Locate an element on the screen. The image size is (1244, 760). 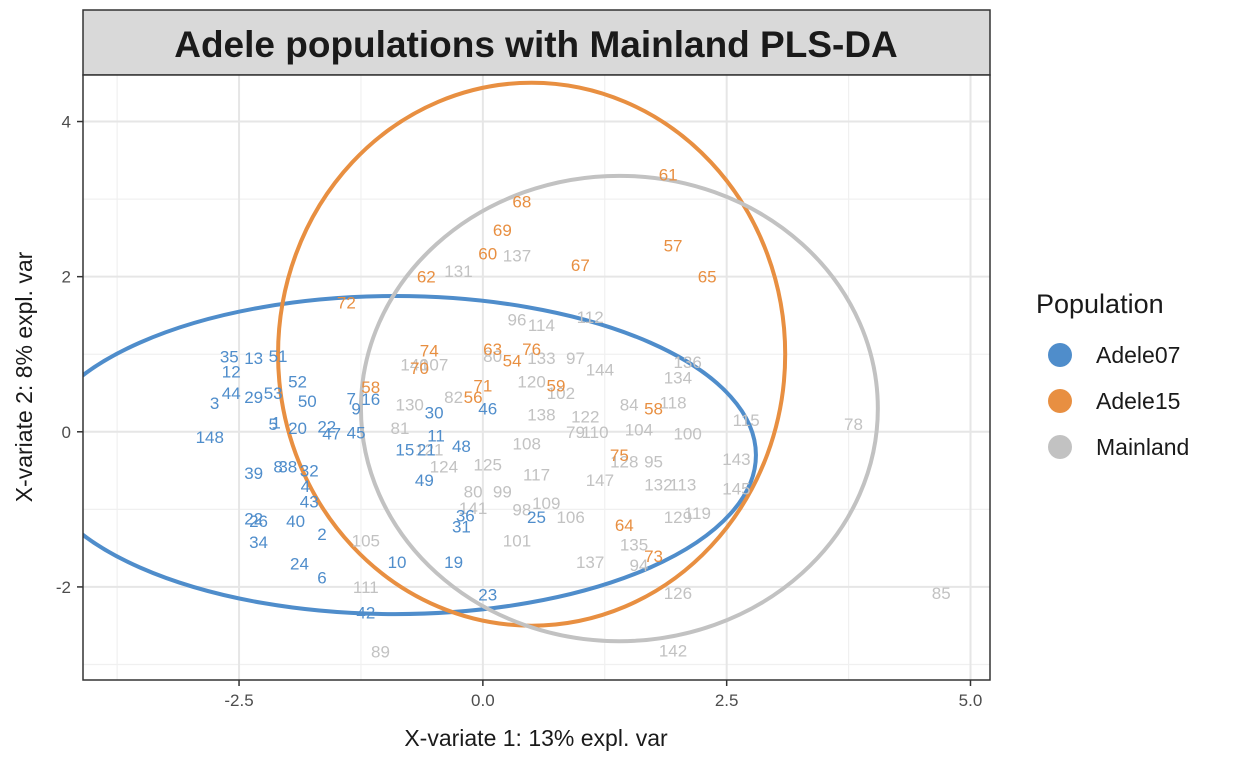
legend-key-adele15 is located at coordinates (1060, 401).